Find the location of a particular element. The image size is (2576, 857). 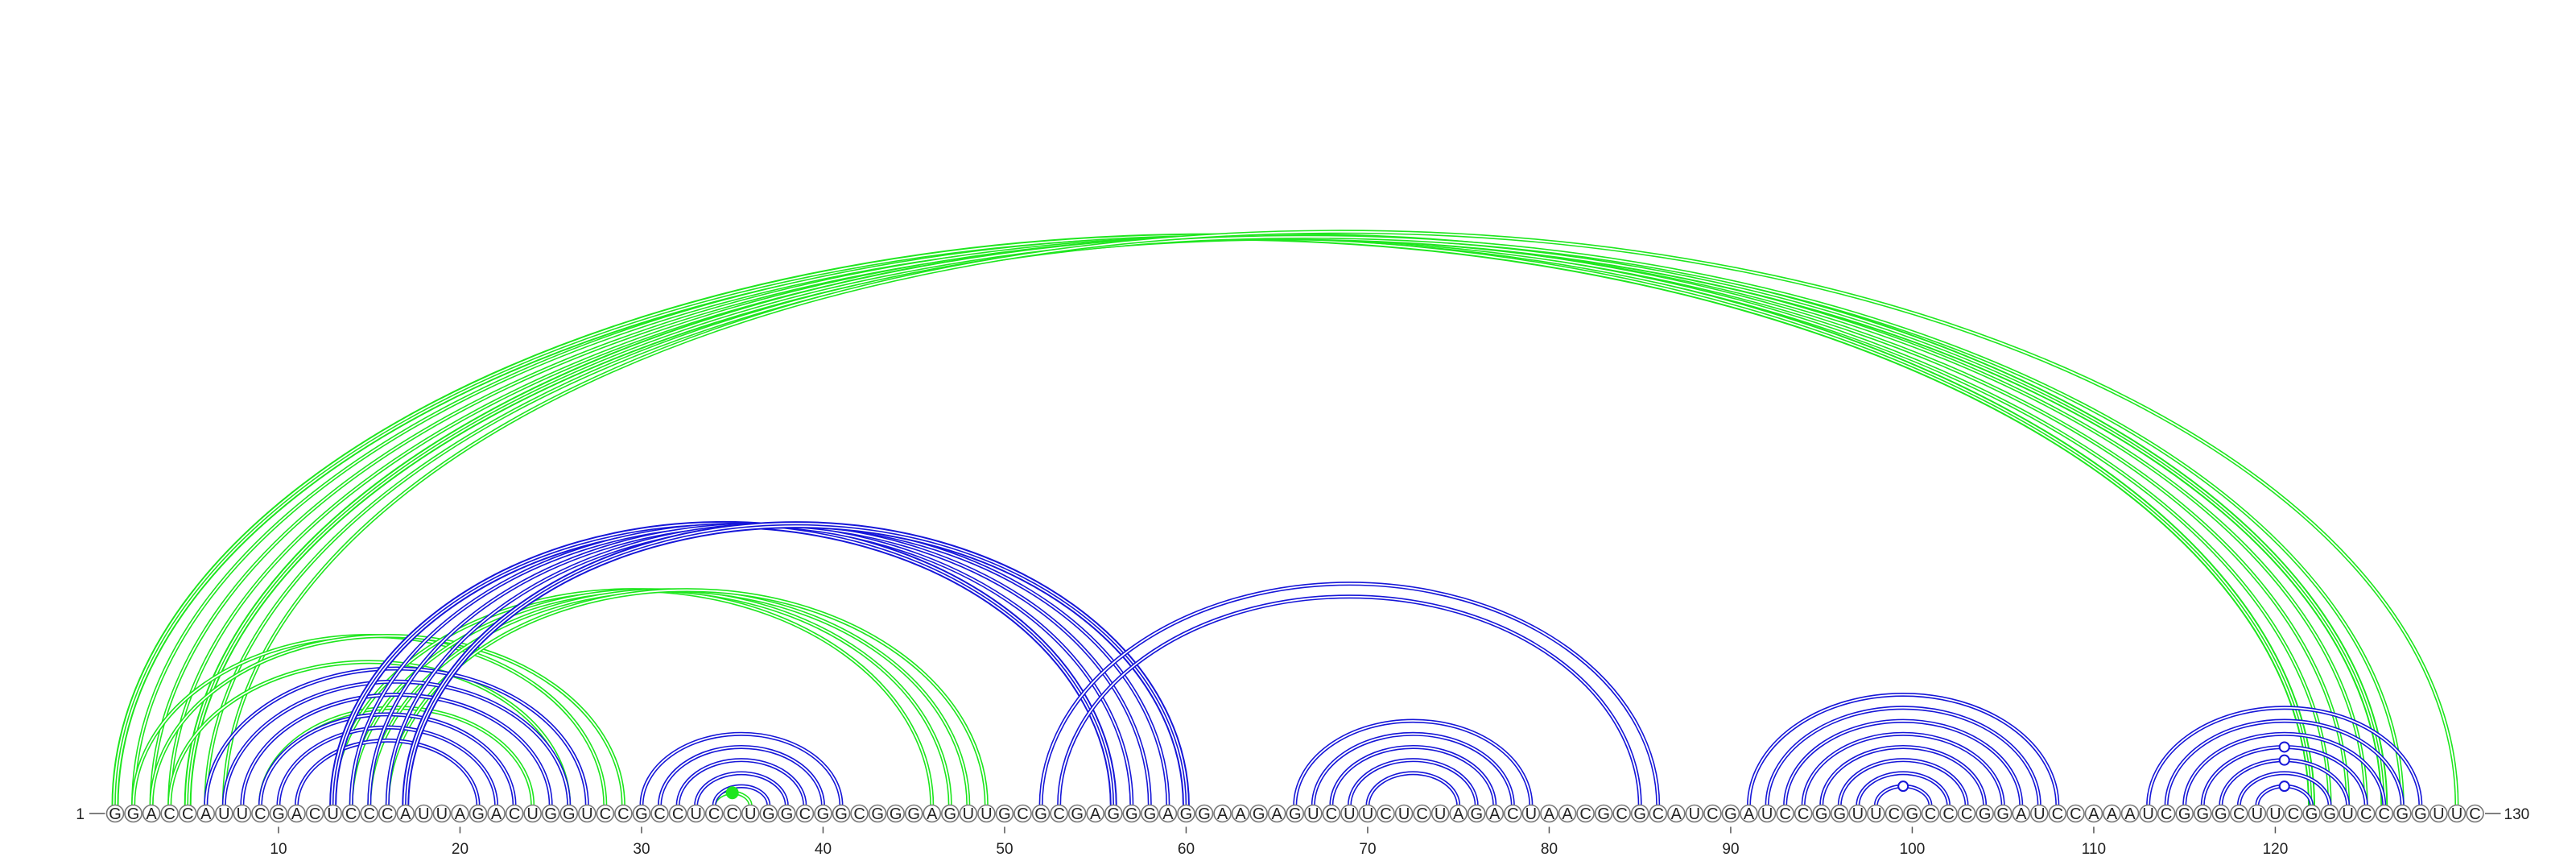

axis-tick-label: 20 is located at coordinates (460, 849).